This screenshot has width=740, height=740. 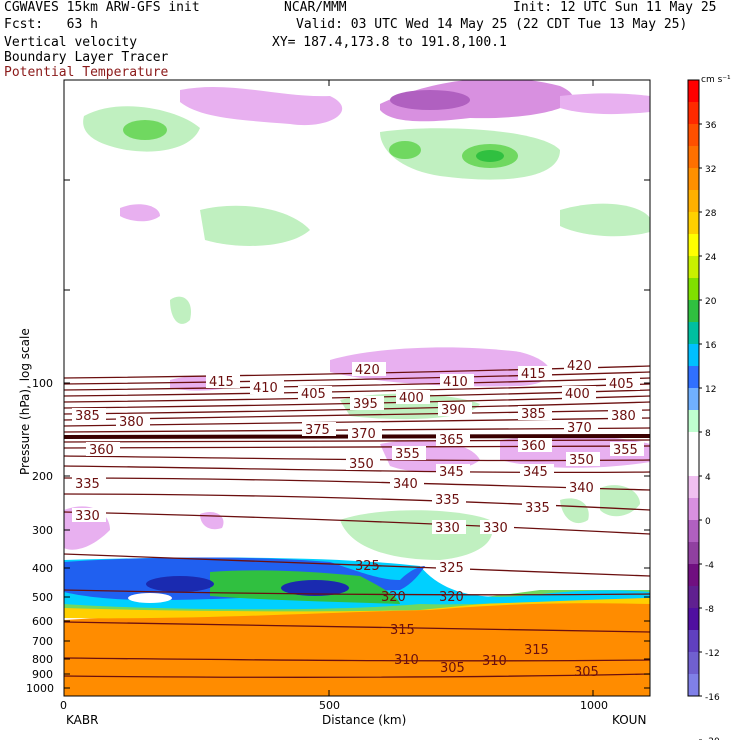 I want to click on x-tick-label: 1000, so click(x=594, y=705).